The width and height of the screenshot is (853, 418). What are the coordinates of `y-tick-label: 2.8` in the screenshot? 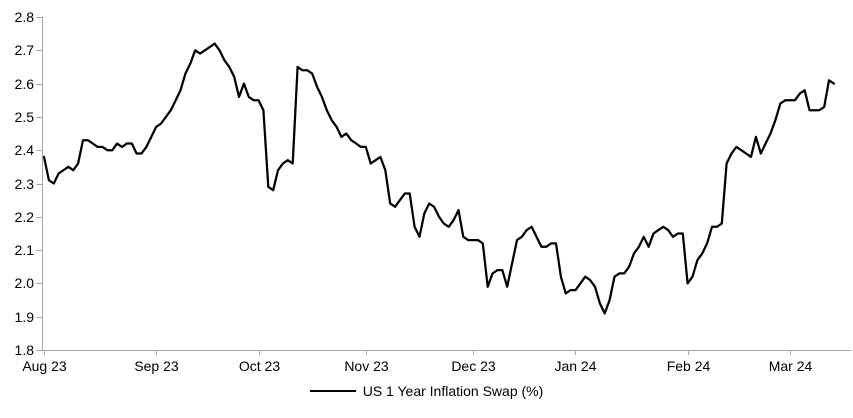 It's located at (25, 17).